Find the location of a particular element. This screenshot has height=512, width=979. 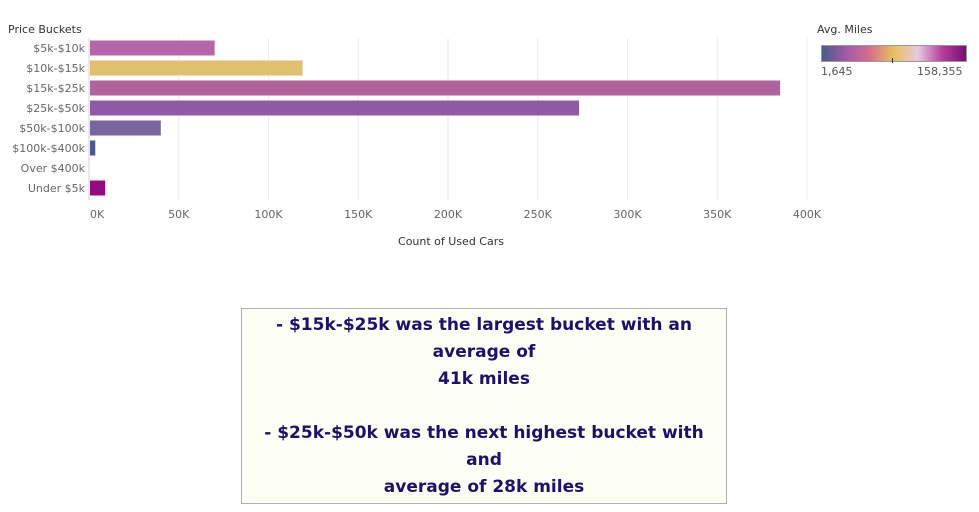

category-label: $25k-$50k is located at coordinates (55, 108).